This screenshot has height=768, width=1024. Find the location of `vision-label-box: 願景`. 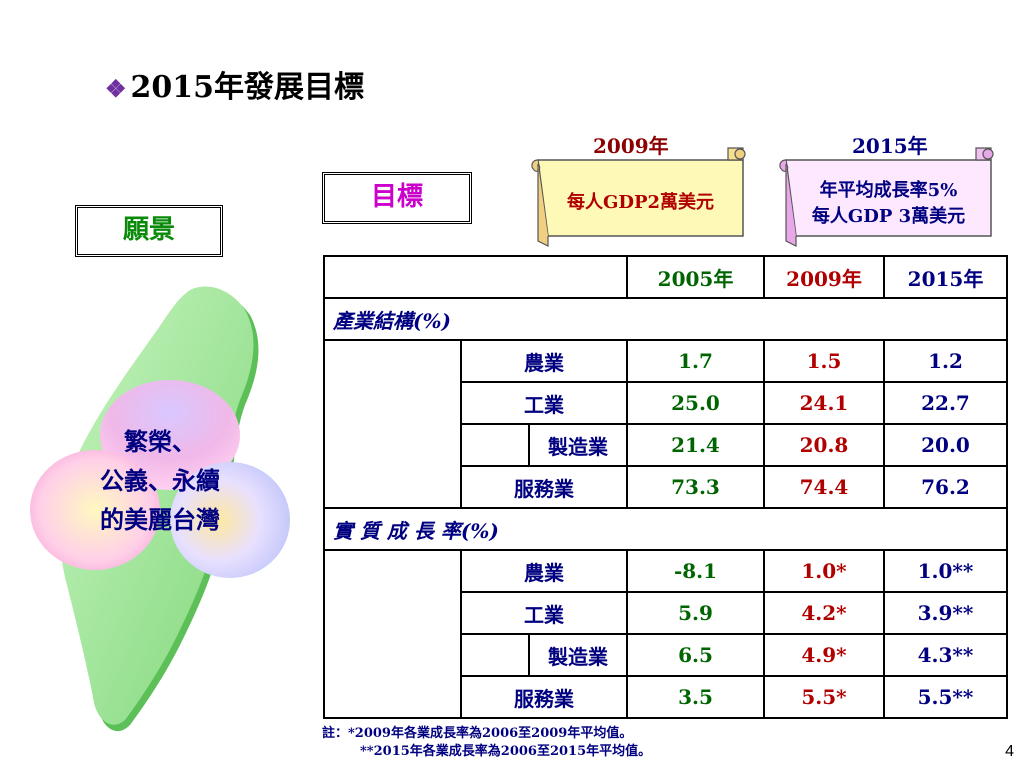

vision-label-box: 願景 is located at coordinates (149, 231).